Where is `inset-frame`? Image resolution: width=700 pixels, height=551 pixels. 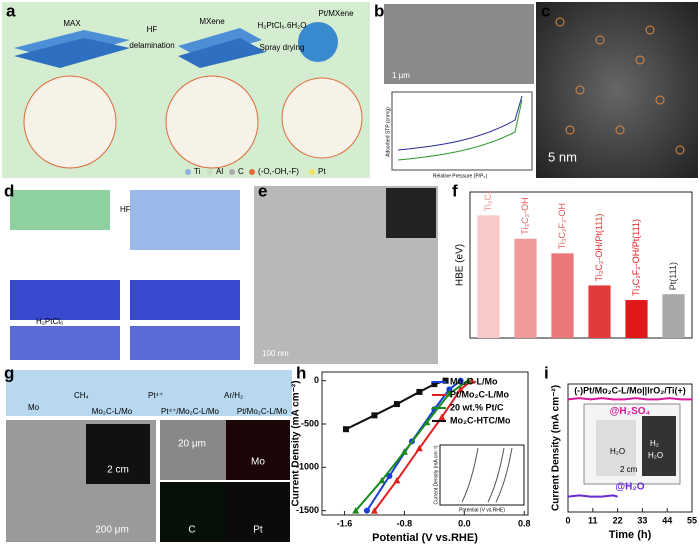 inset-frame is located at coordinates (482, 475).